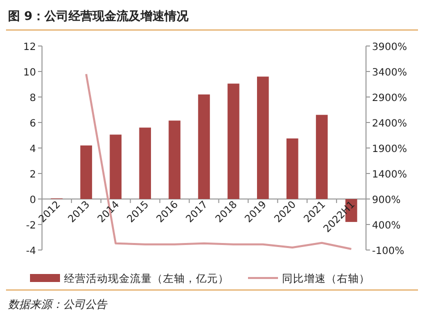  What do you see at coordinates (389, 47) in the screenshot?
I see `y2-tick-label: 3900%` at bounding box center [389, 47].